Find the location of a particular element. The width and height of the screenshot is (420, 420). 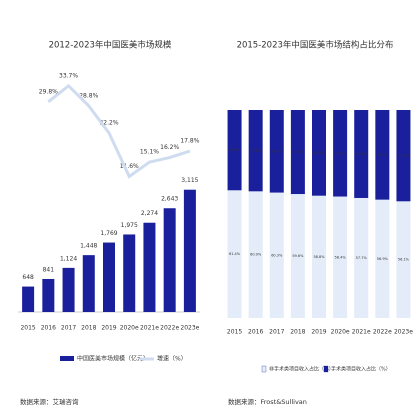

bar-label: 2,274 is located at coordinates (149, 213).